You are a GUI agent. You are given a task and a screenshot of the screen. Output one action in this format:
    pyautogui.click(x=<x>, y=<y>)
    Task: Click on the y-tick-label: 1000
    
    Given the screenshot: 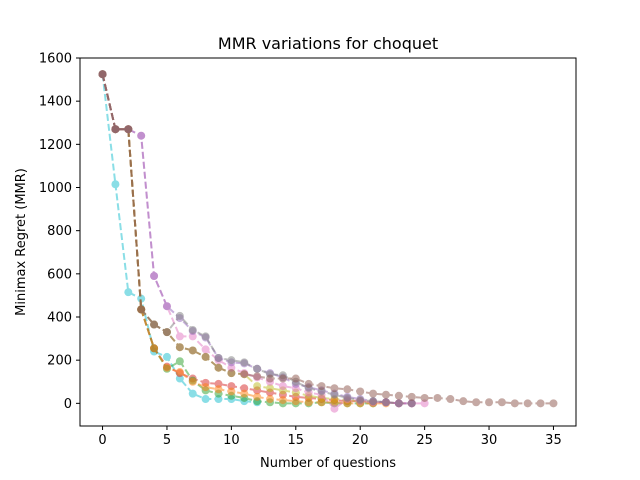 What is the action you would take?
    pyautogui.click(x=55, y=188)
    